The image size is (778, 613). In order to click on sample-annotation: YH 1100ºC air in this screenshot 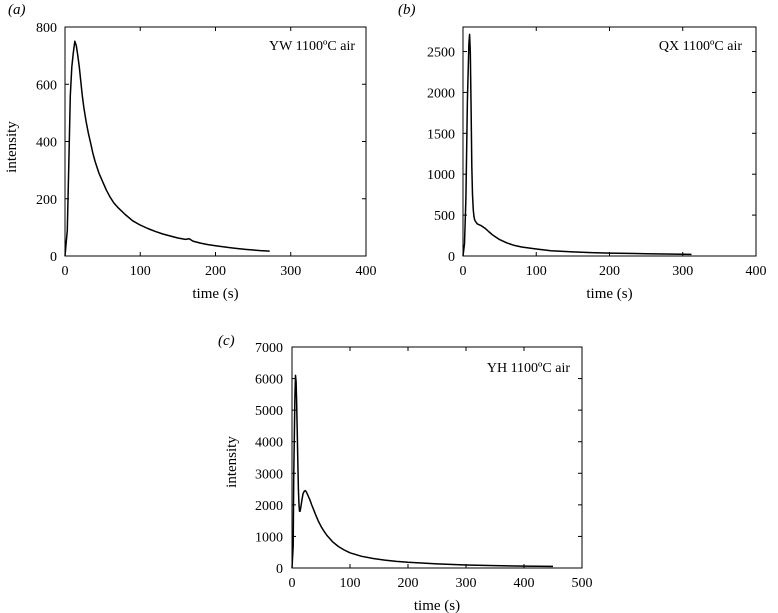, I will do `click(528, 368)`.